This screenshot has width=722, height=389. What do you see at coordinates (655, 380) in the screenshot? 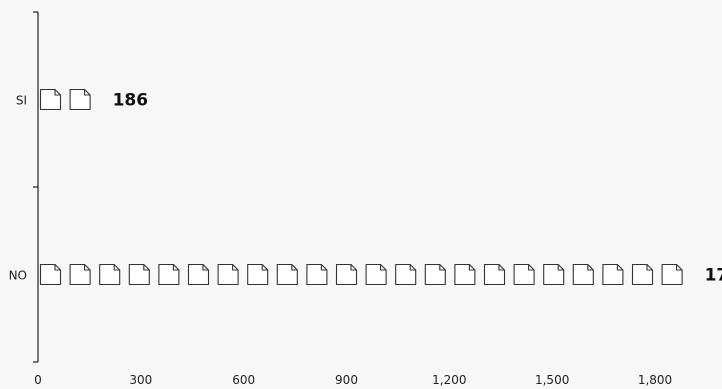
I see `x-tick-label: 1,800` at bounding box center [655, 380].